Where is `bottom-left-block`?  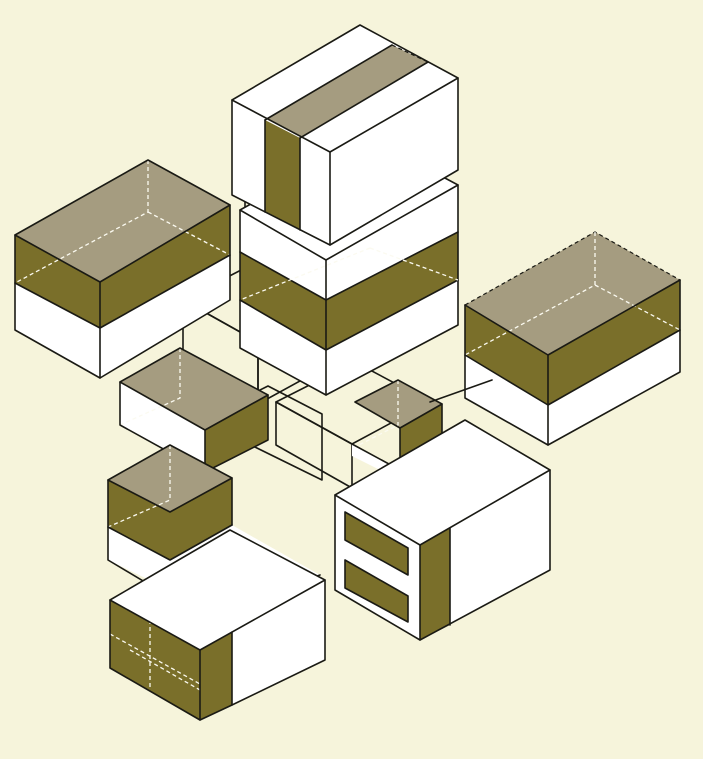 bottom-left-block is located at coordinates (217, 625).